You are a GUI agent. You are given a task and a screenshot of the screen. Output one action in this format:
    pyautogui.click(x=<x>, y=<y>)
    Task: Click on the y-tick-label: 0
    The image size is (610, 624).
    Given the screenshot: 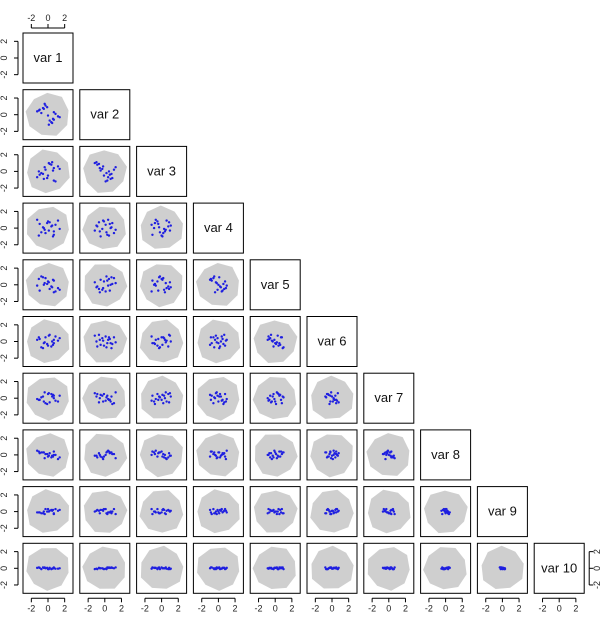 What is the action you would take?
    pyautogui.click(x=4, y=511)
    